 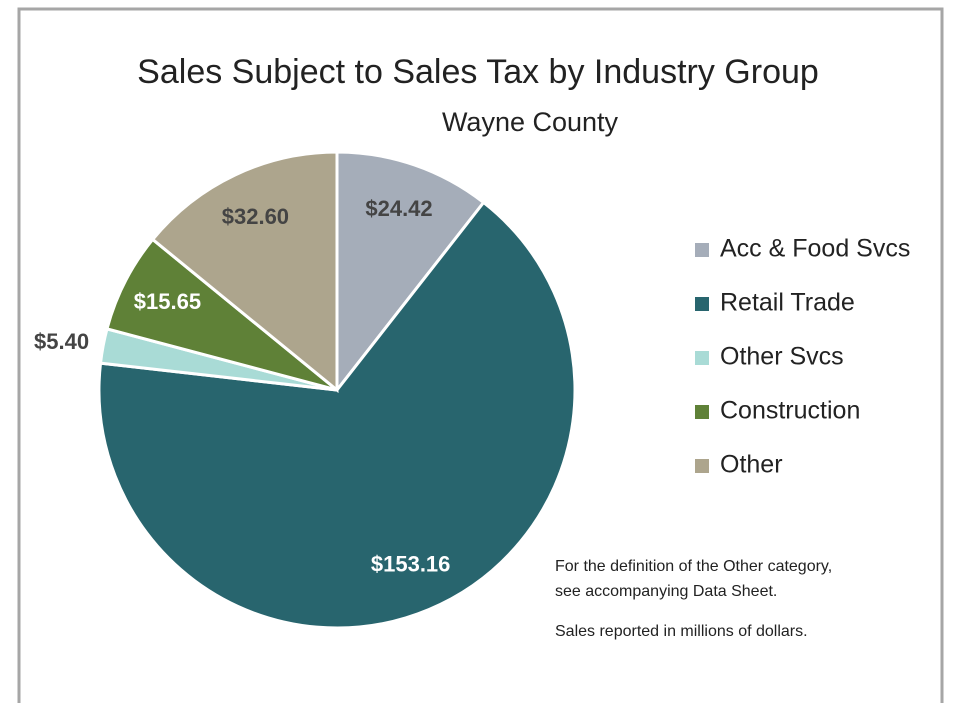 What do you see at coordinates (751, 465) in the screenshot?
I see `legend-label: Other` at bounding box center [751, 465].